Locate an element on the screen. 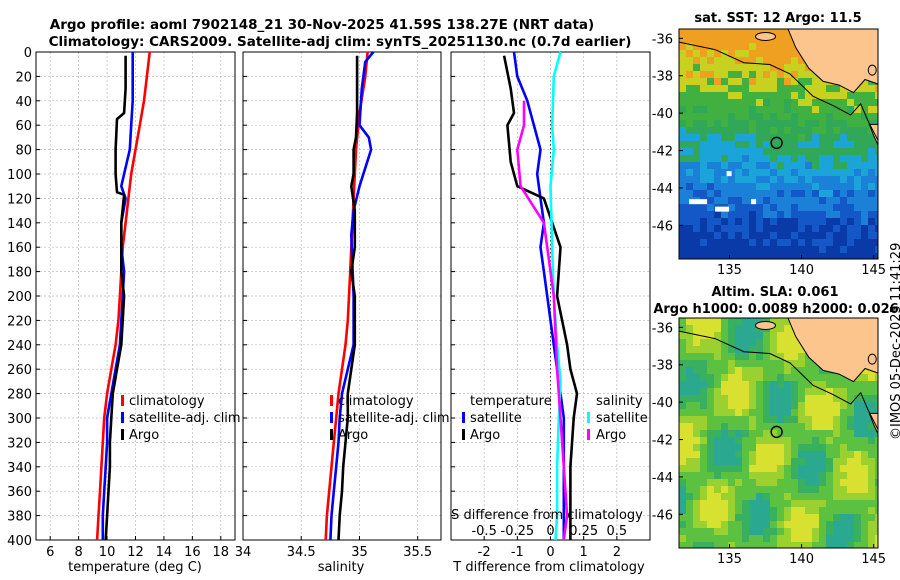 The image size is (900, 580). x-tick-label: -2 is located at coordinates (484, 552).